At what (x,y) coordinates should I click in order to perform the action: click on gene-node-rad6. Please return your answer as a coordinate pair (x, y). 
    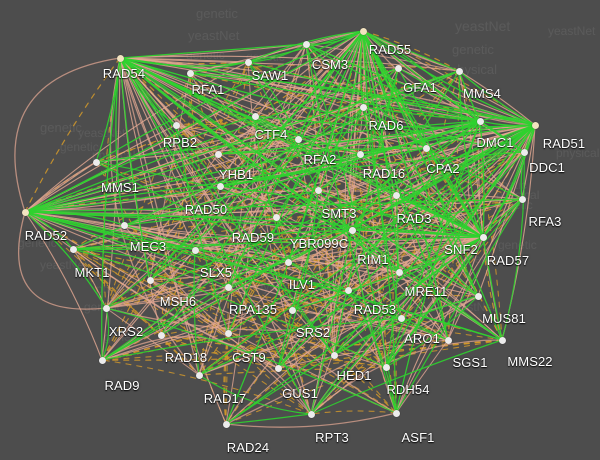
    Looking at the image, I should click on (363, 107).